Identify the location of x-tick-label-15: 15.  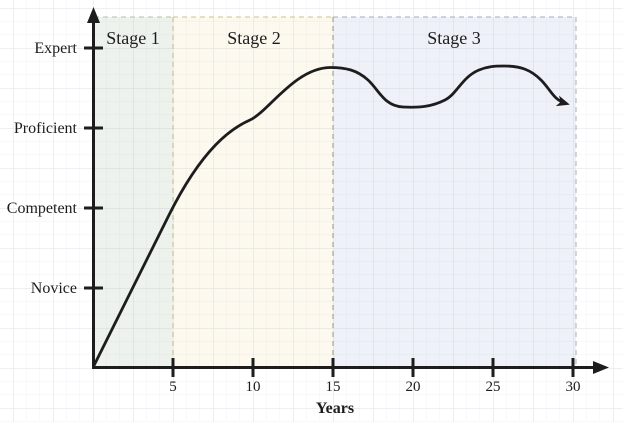
(333, 387).